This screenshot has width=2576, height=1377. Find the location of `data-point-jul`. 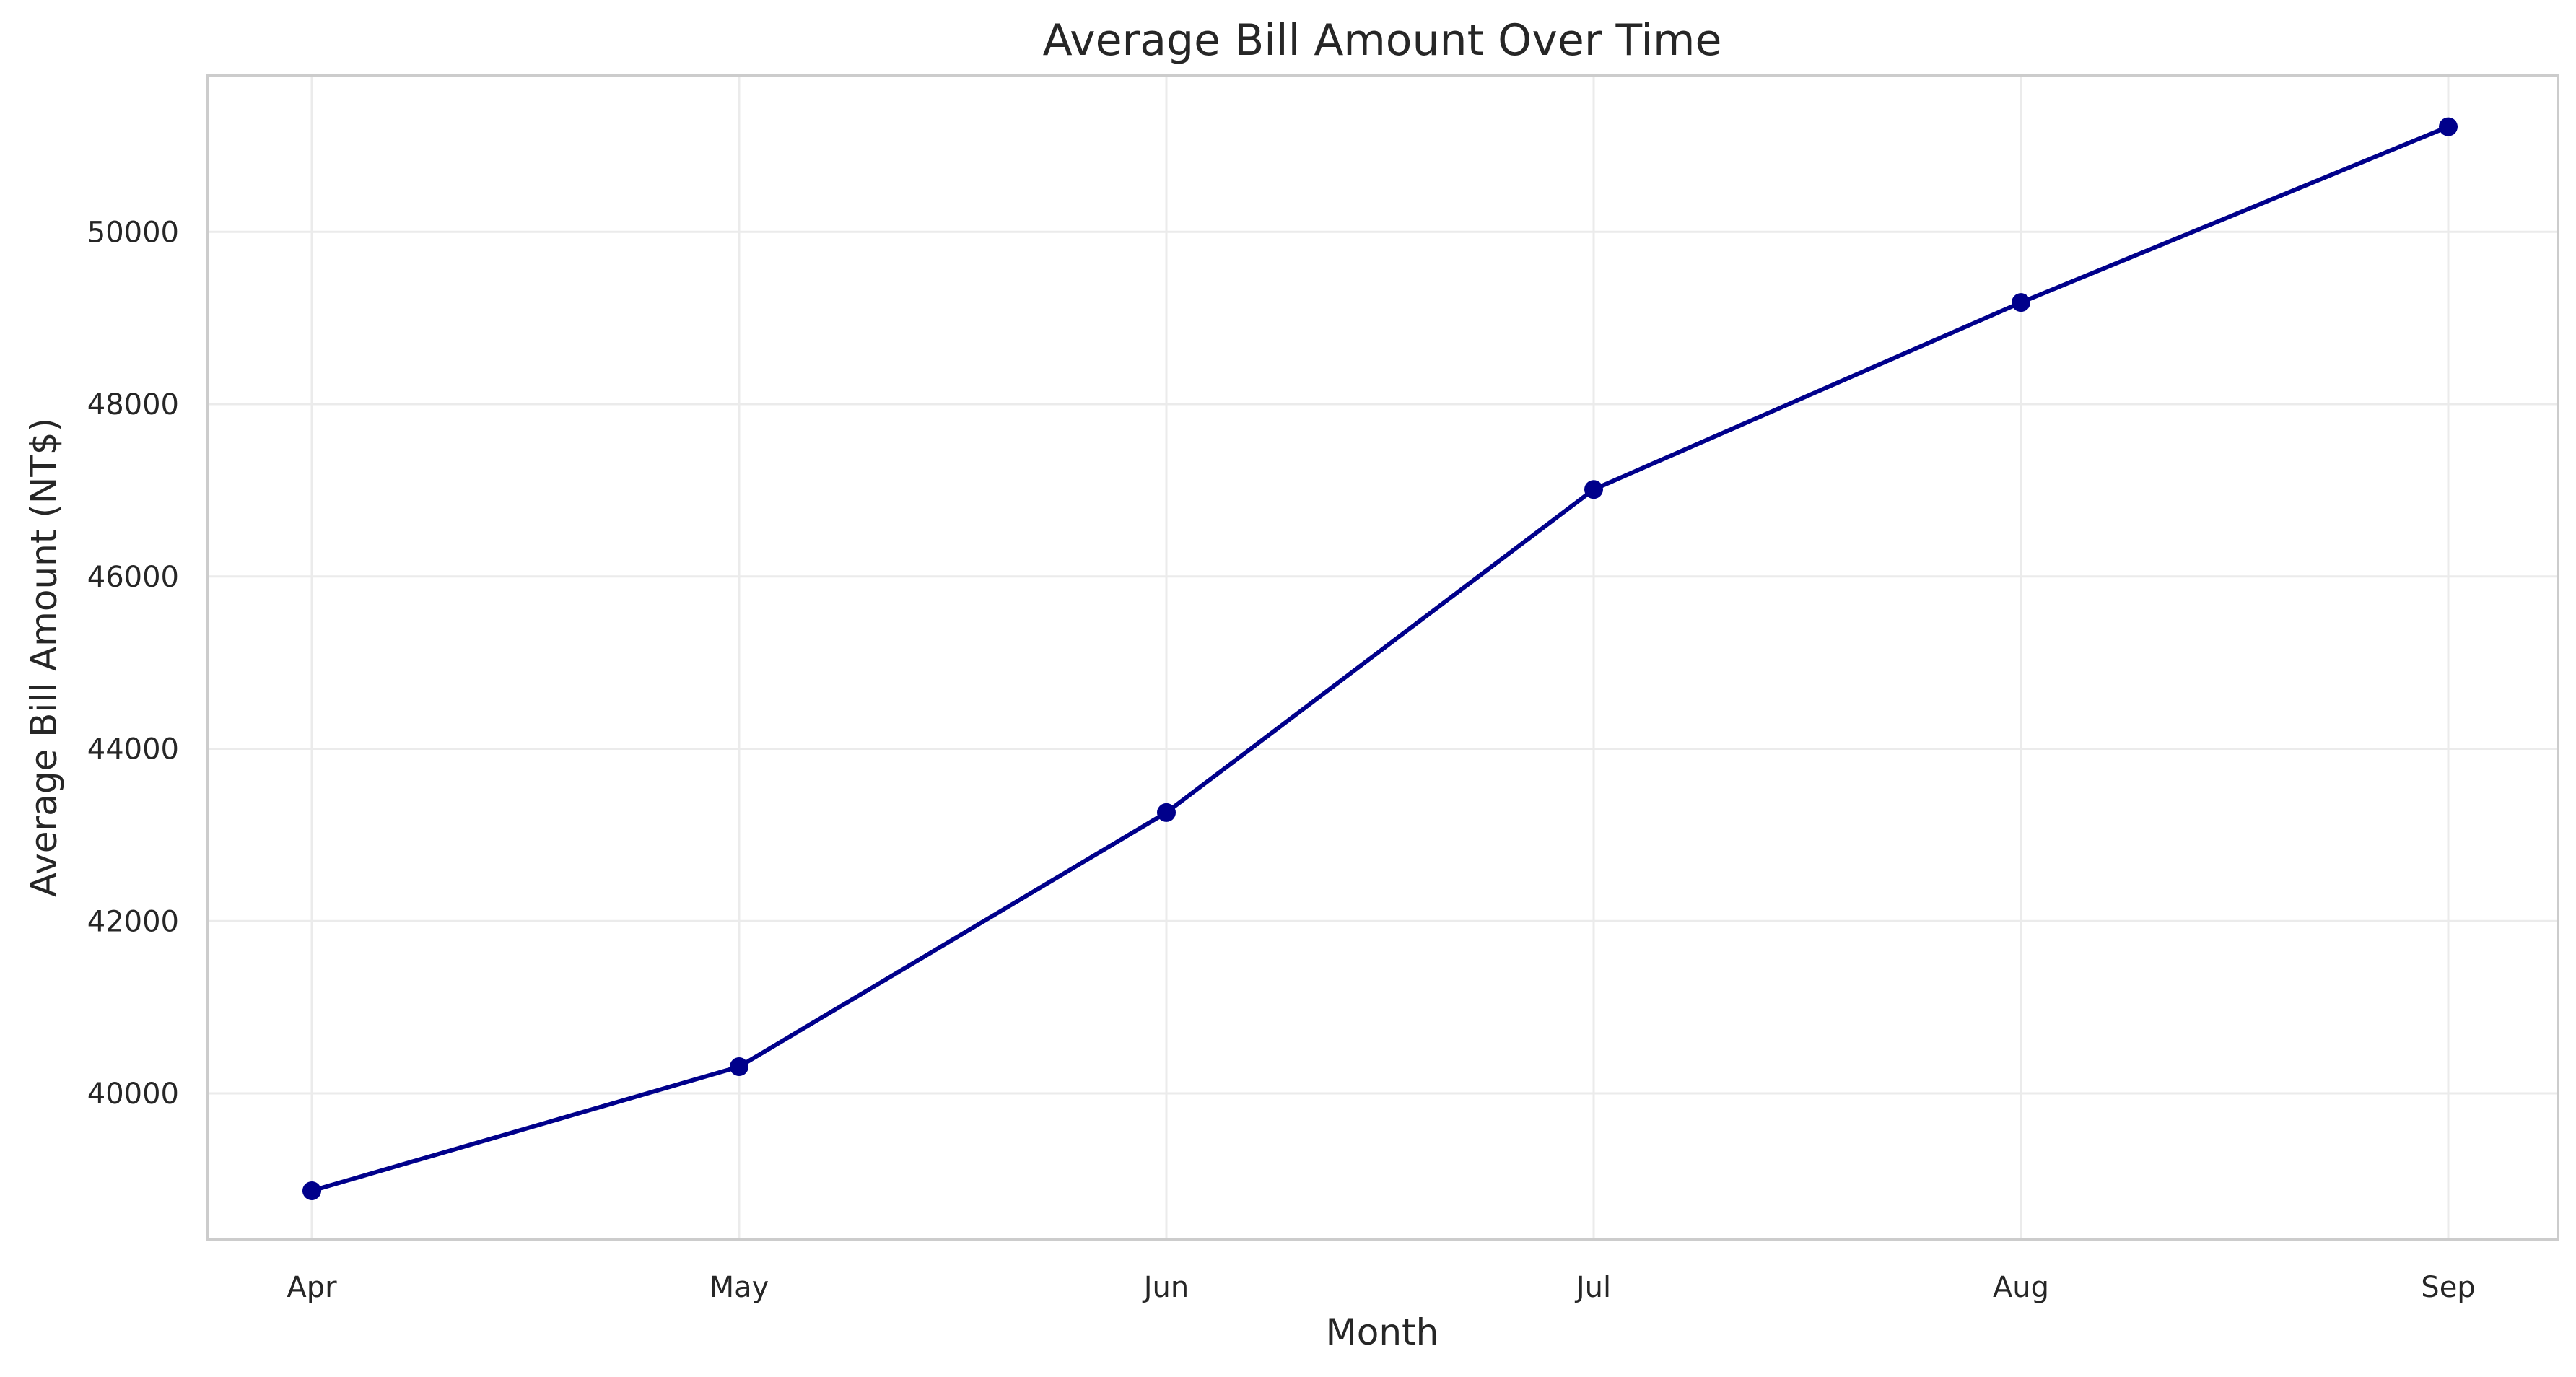

data-point-jul is located at coordinates (1593, 489).